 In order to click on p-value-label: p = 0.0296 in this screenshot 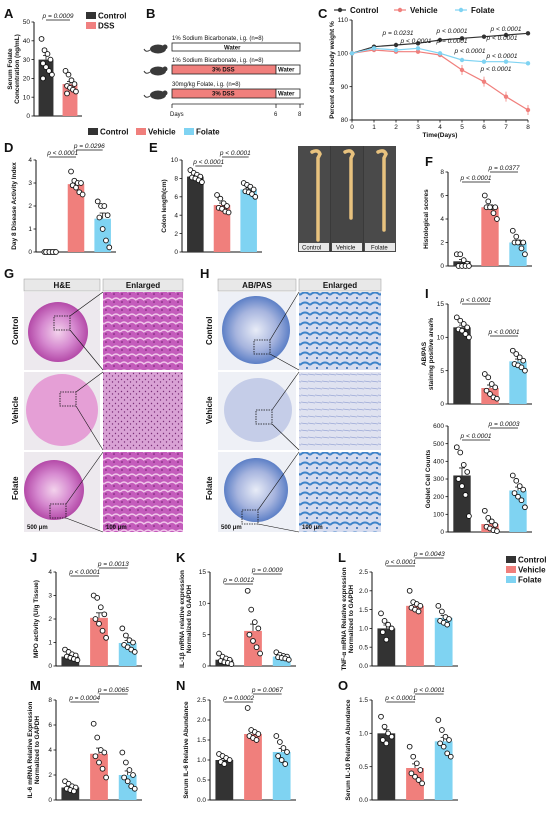, I will do `click(89, 146)`.